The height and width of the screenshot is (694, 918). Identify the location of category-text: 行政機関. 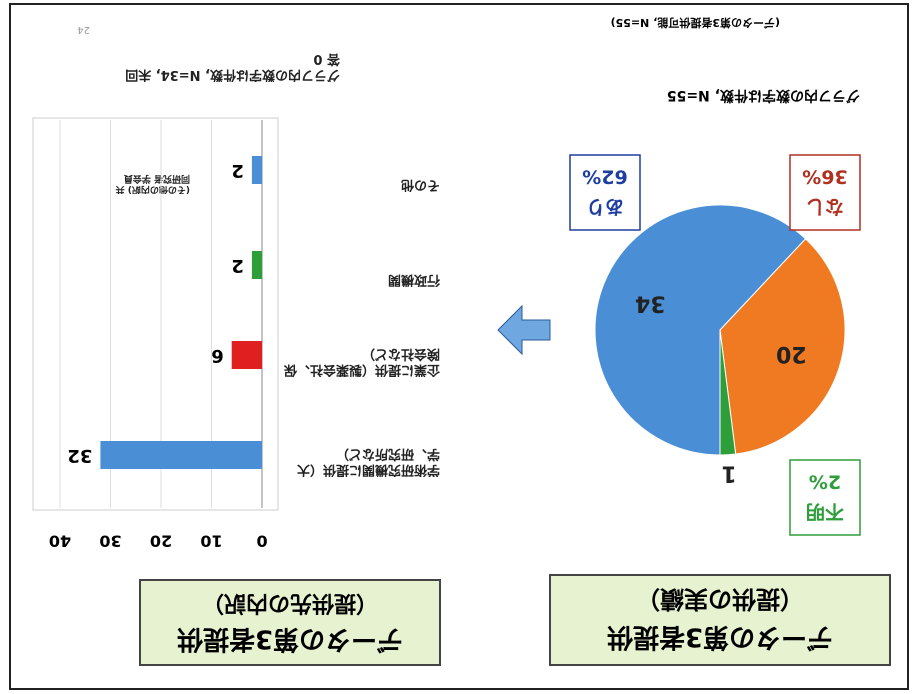
(413, 279).